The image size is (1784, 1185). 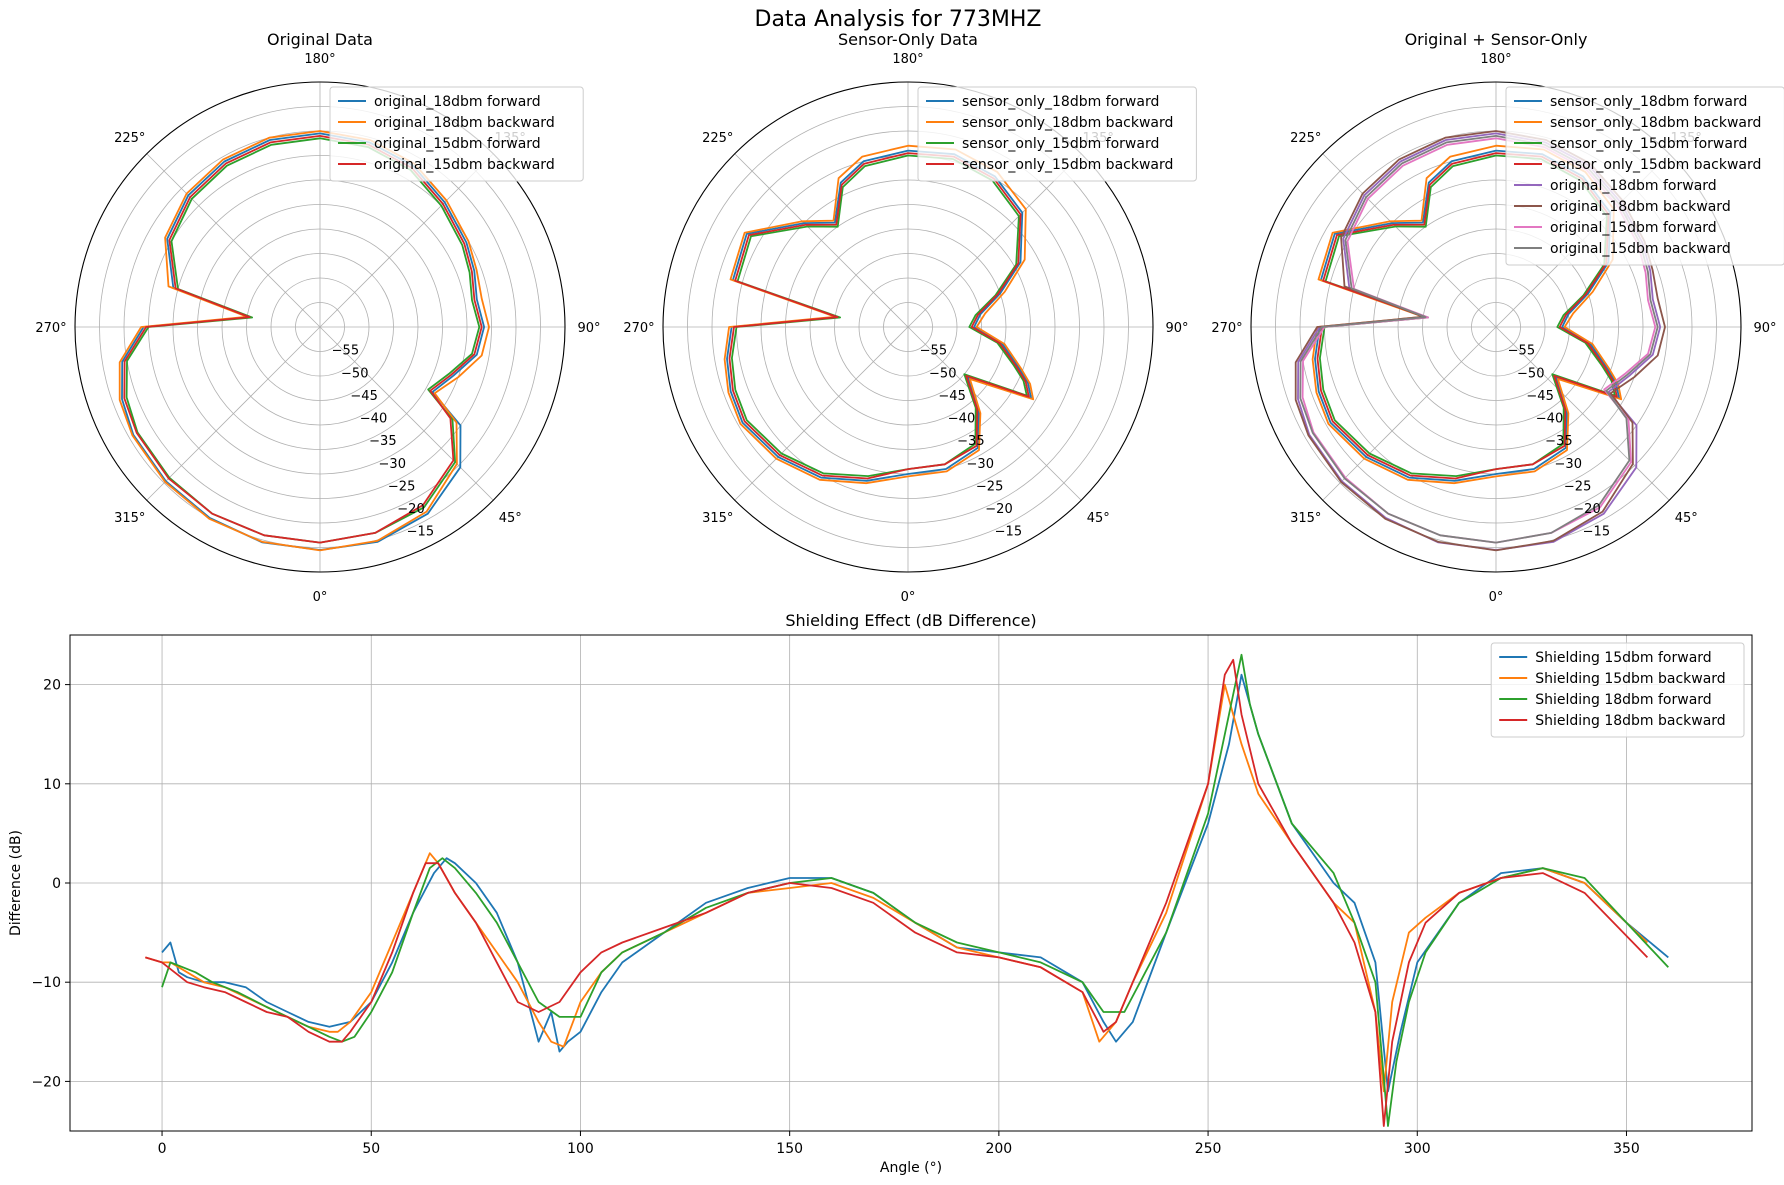 What do you see at coordinates (52, 785) in the screenshot?
I see `line-y-tick-label: 10` at bounding box center [52, 785].